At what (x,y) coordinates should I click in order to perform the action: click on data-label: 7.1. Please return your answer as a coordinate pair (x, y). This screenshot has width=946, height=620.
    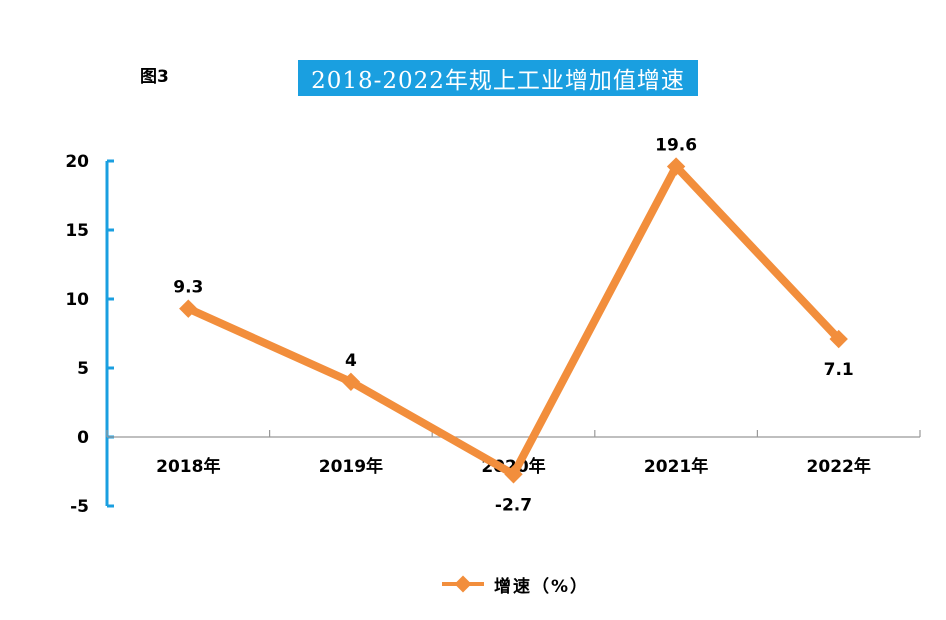
    Looking at the image, I should click on (839, 370).